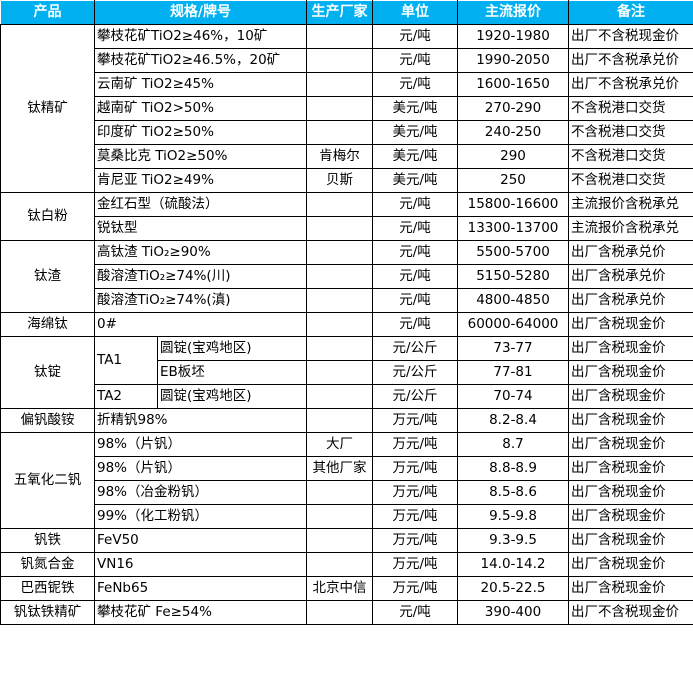 This screenshot has width=693, height=679. What do you see at coordinates (513, 588) in the screenshot?
I see `price-cell: 20.5-22.5` at bounding box center [513, 588].